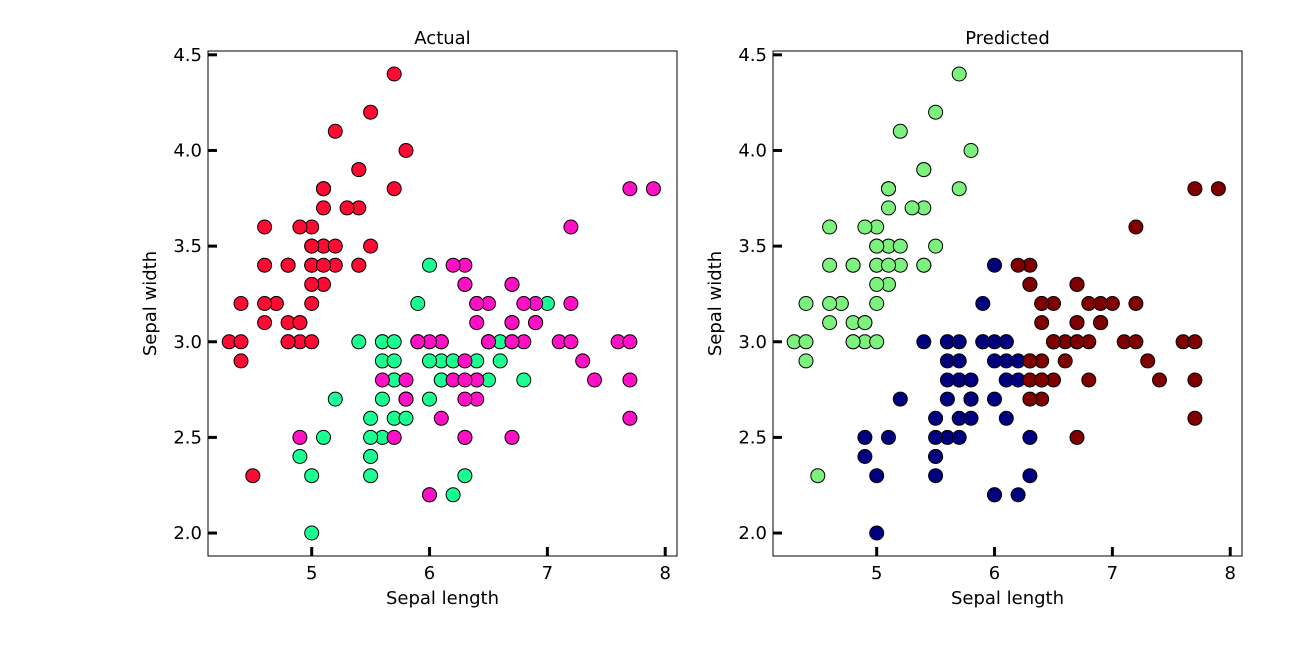 The width and height of the screenshot is (1312, 650). What do you see at coordinates (150, 303) in the screenshot?
I see `actual-y-axis-label: Sepal width` at bounding box center [150, 303].